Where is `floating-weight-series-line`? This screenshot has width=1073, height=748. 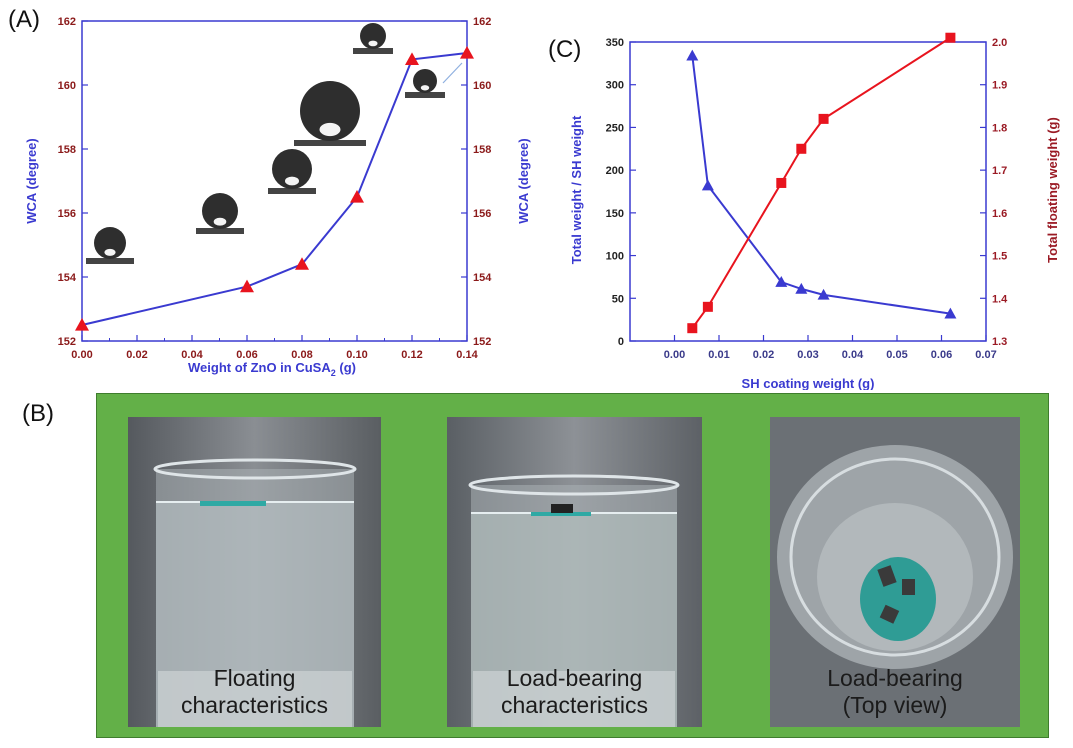
floating-weight-series-line is located at coordinates (821, 182).